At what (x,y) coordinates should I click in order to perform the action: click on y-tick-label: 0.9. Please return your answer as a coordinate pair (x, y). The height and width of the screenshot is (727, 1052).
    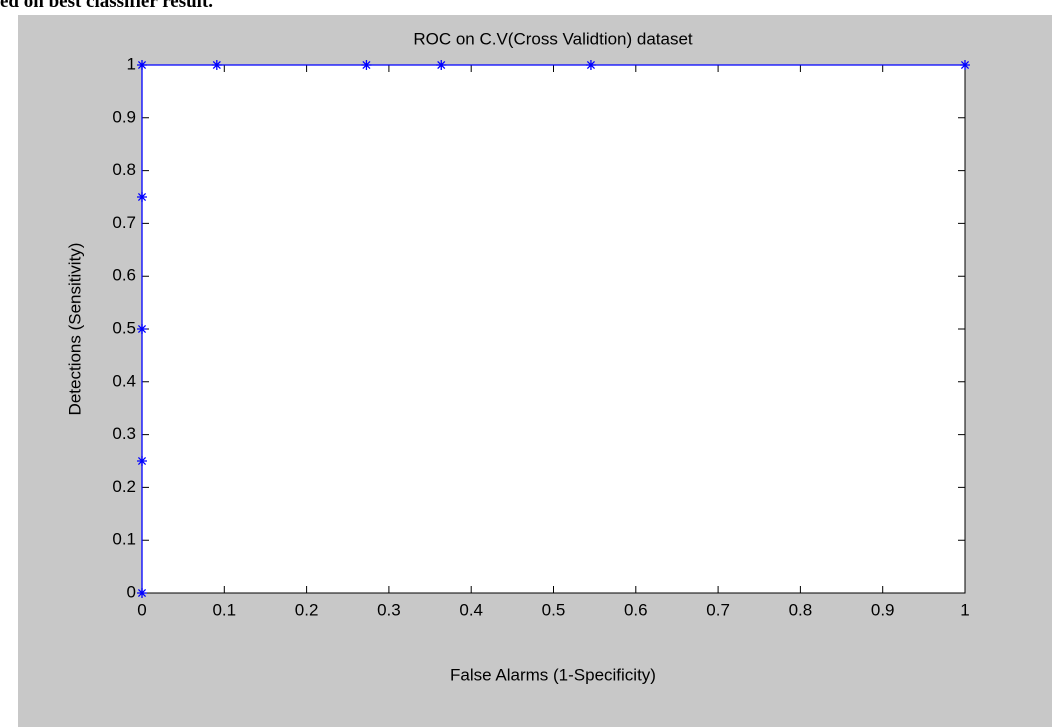
    Looking at the image, I should click on (124, 116).